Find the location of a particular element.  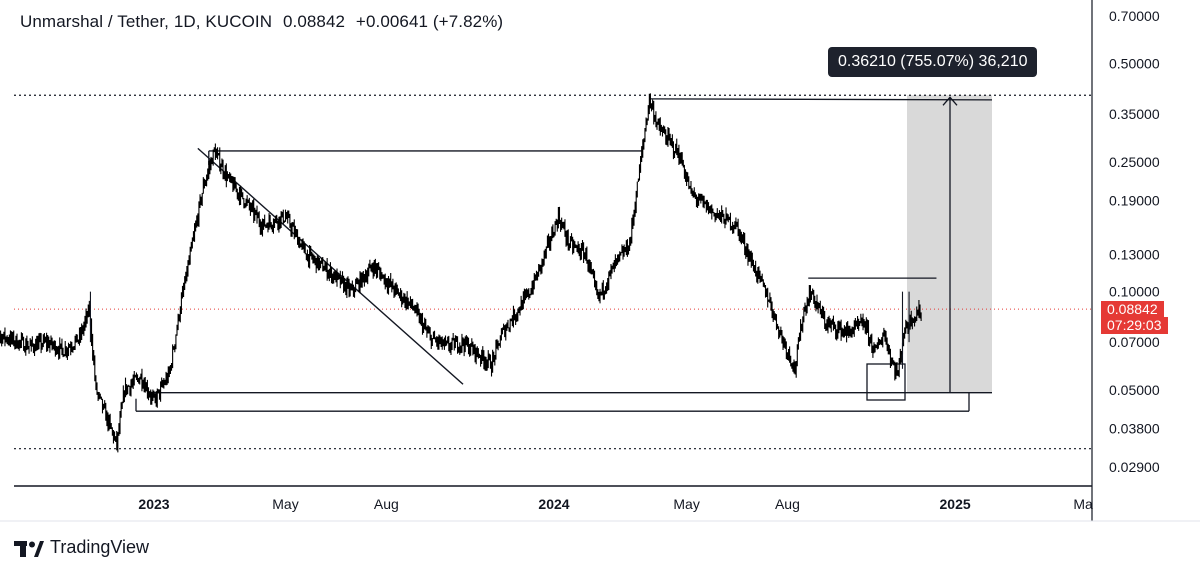

time-axis-clip is located at coordinates (1146, 505).